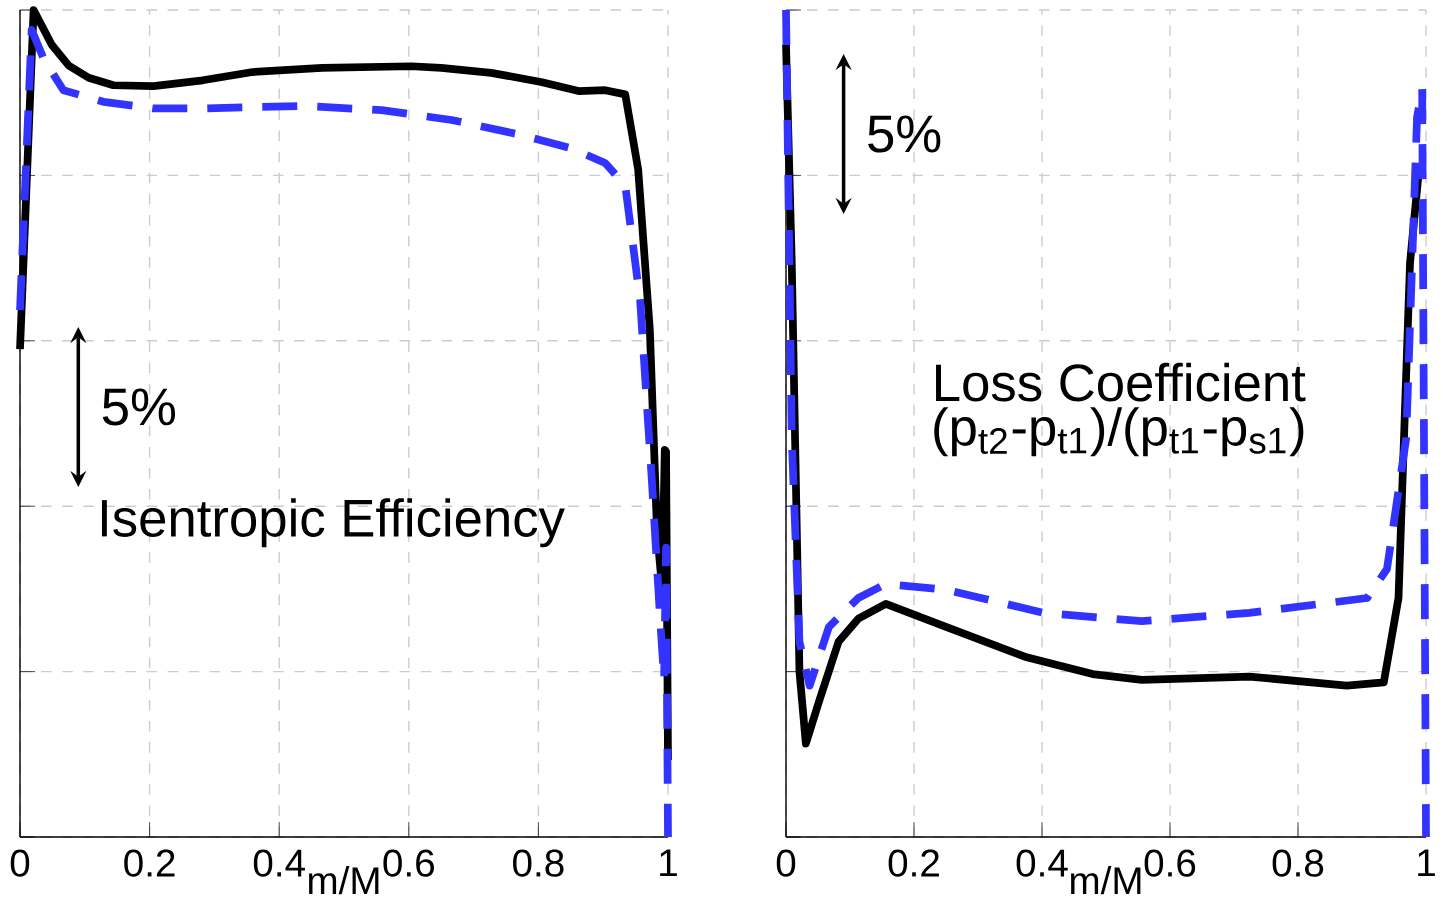  I want to click on text: (p$_{t2}$-p$_{t1}$)/(p$_{t1}$-p$_{s1}$), so click(1119, 432).